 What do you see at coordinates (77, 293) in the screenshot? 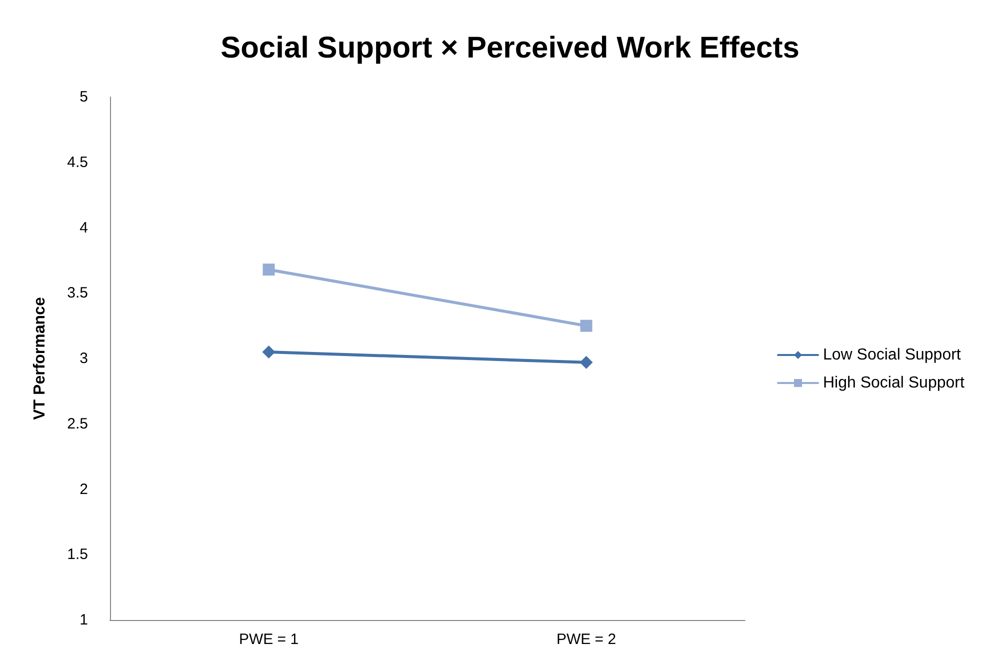
I see `y-tick-label: 3.5` at bounding box center [77, 293].